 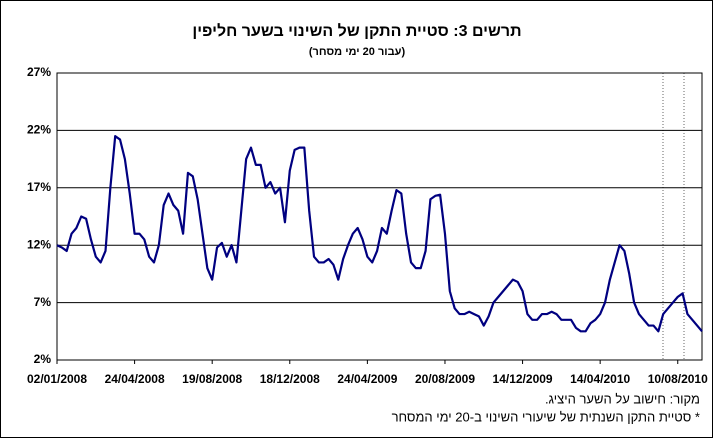 I want to click on y-tick-label: 17%, so click(x=39, y=187).